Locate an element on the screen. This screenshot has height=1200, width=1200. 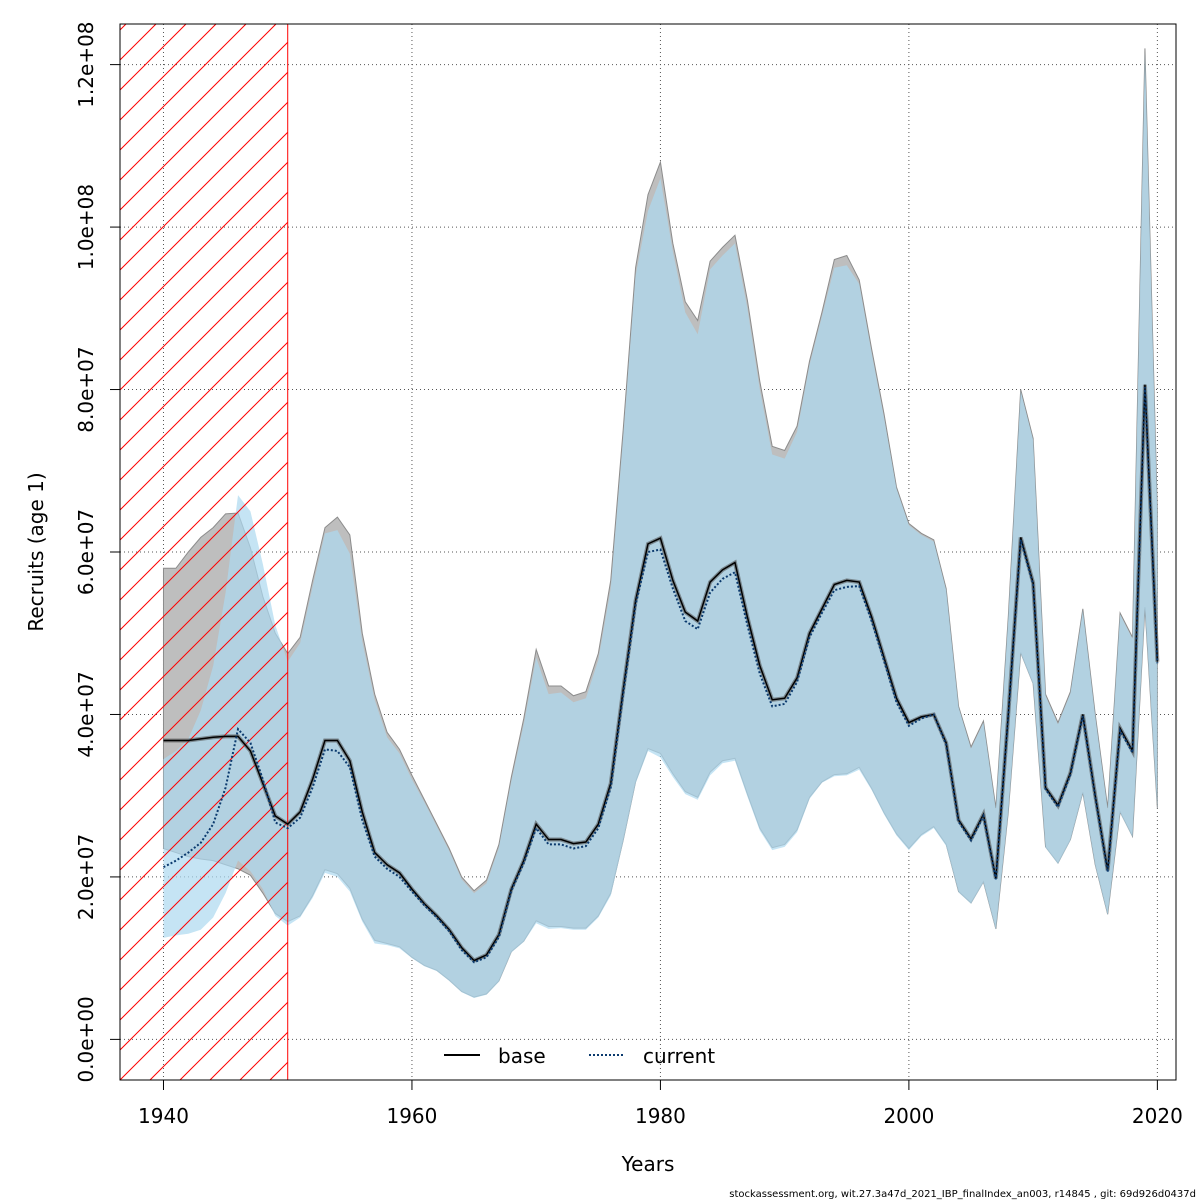
y-tick-label: 6.0e+07 is located at coordinates (86, 552).